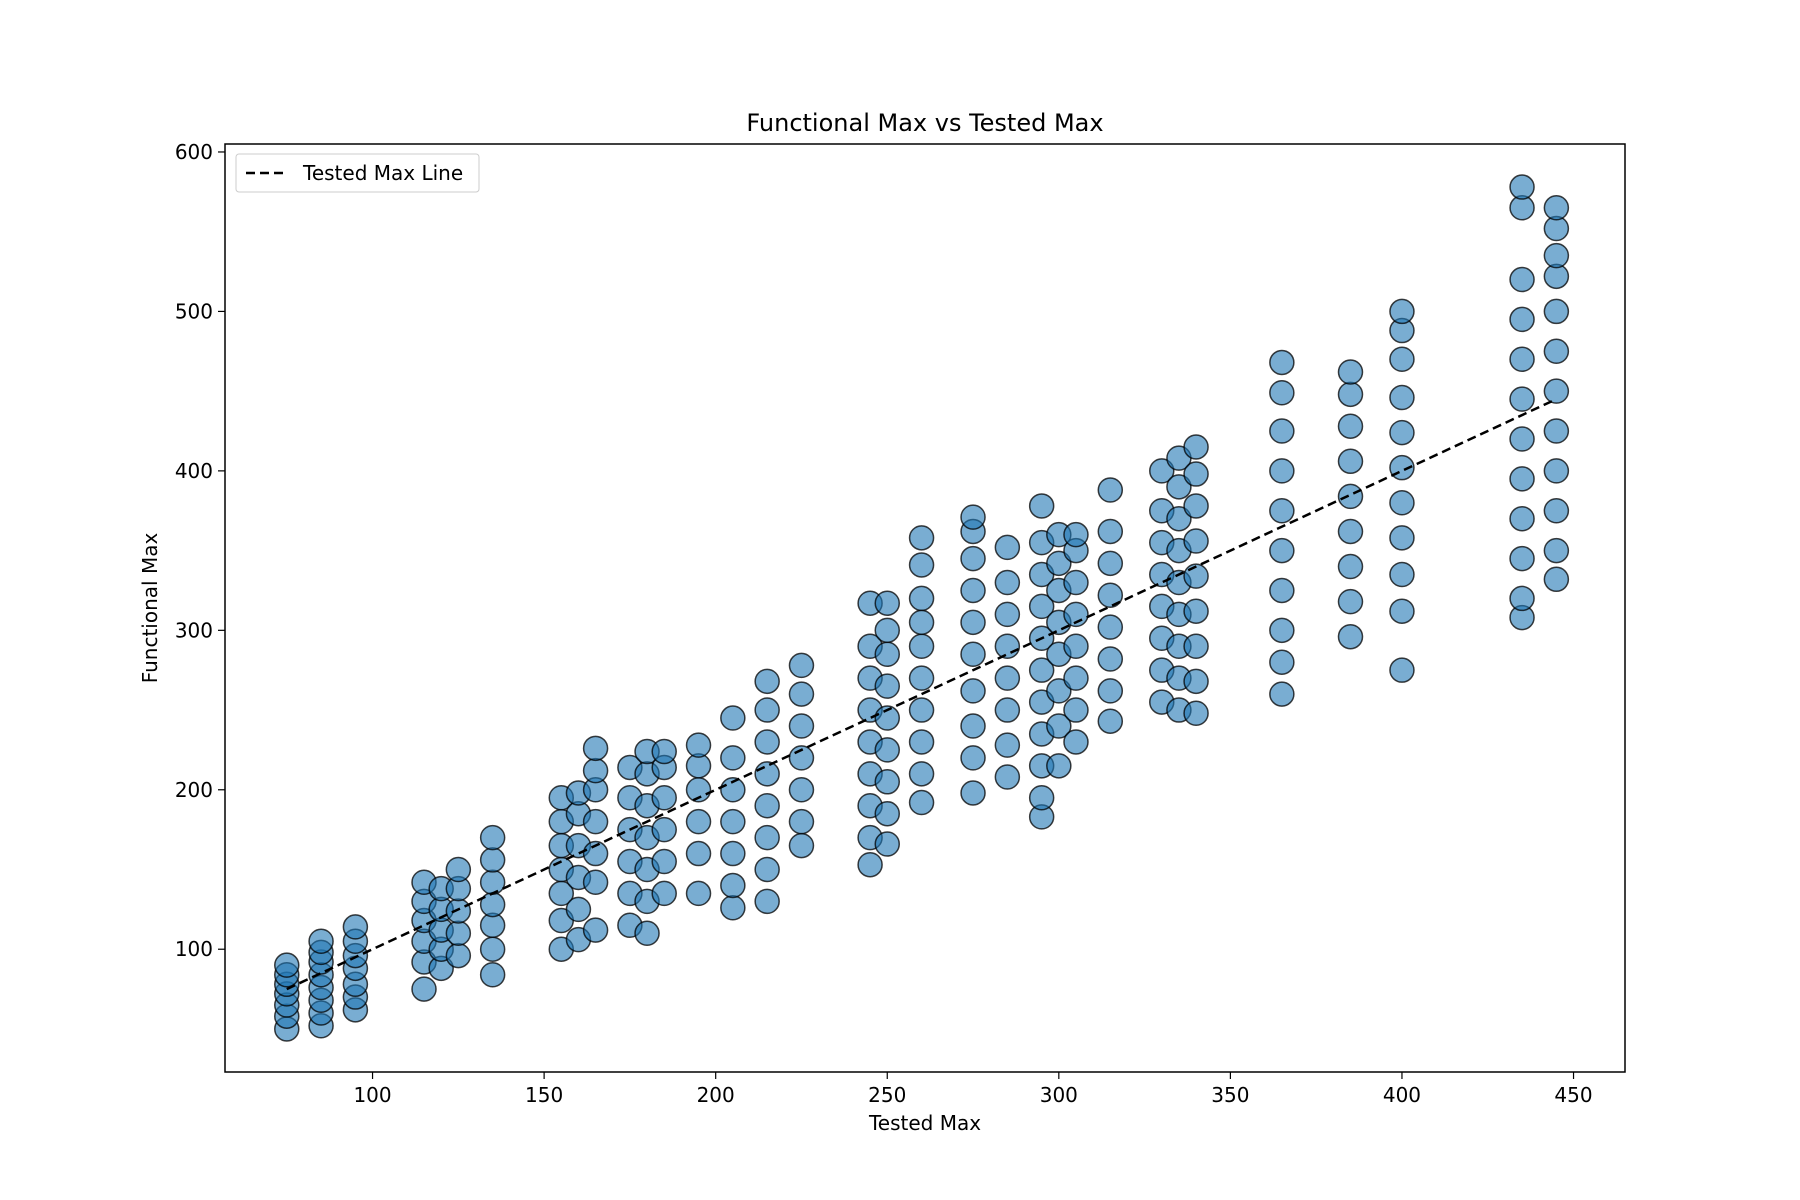  Describe the element at coordinates (1573, 1095) in the screenshot. I see `x-tick-label: 450` at that location.